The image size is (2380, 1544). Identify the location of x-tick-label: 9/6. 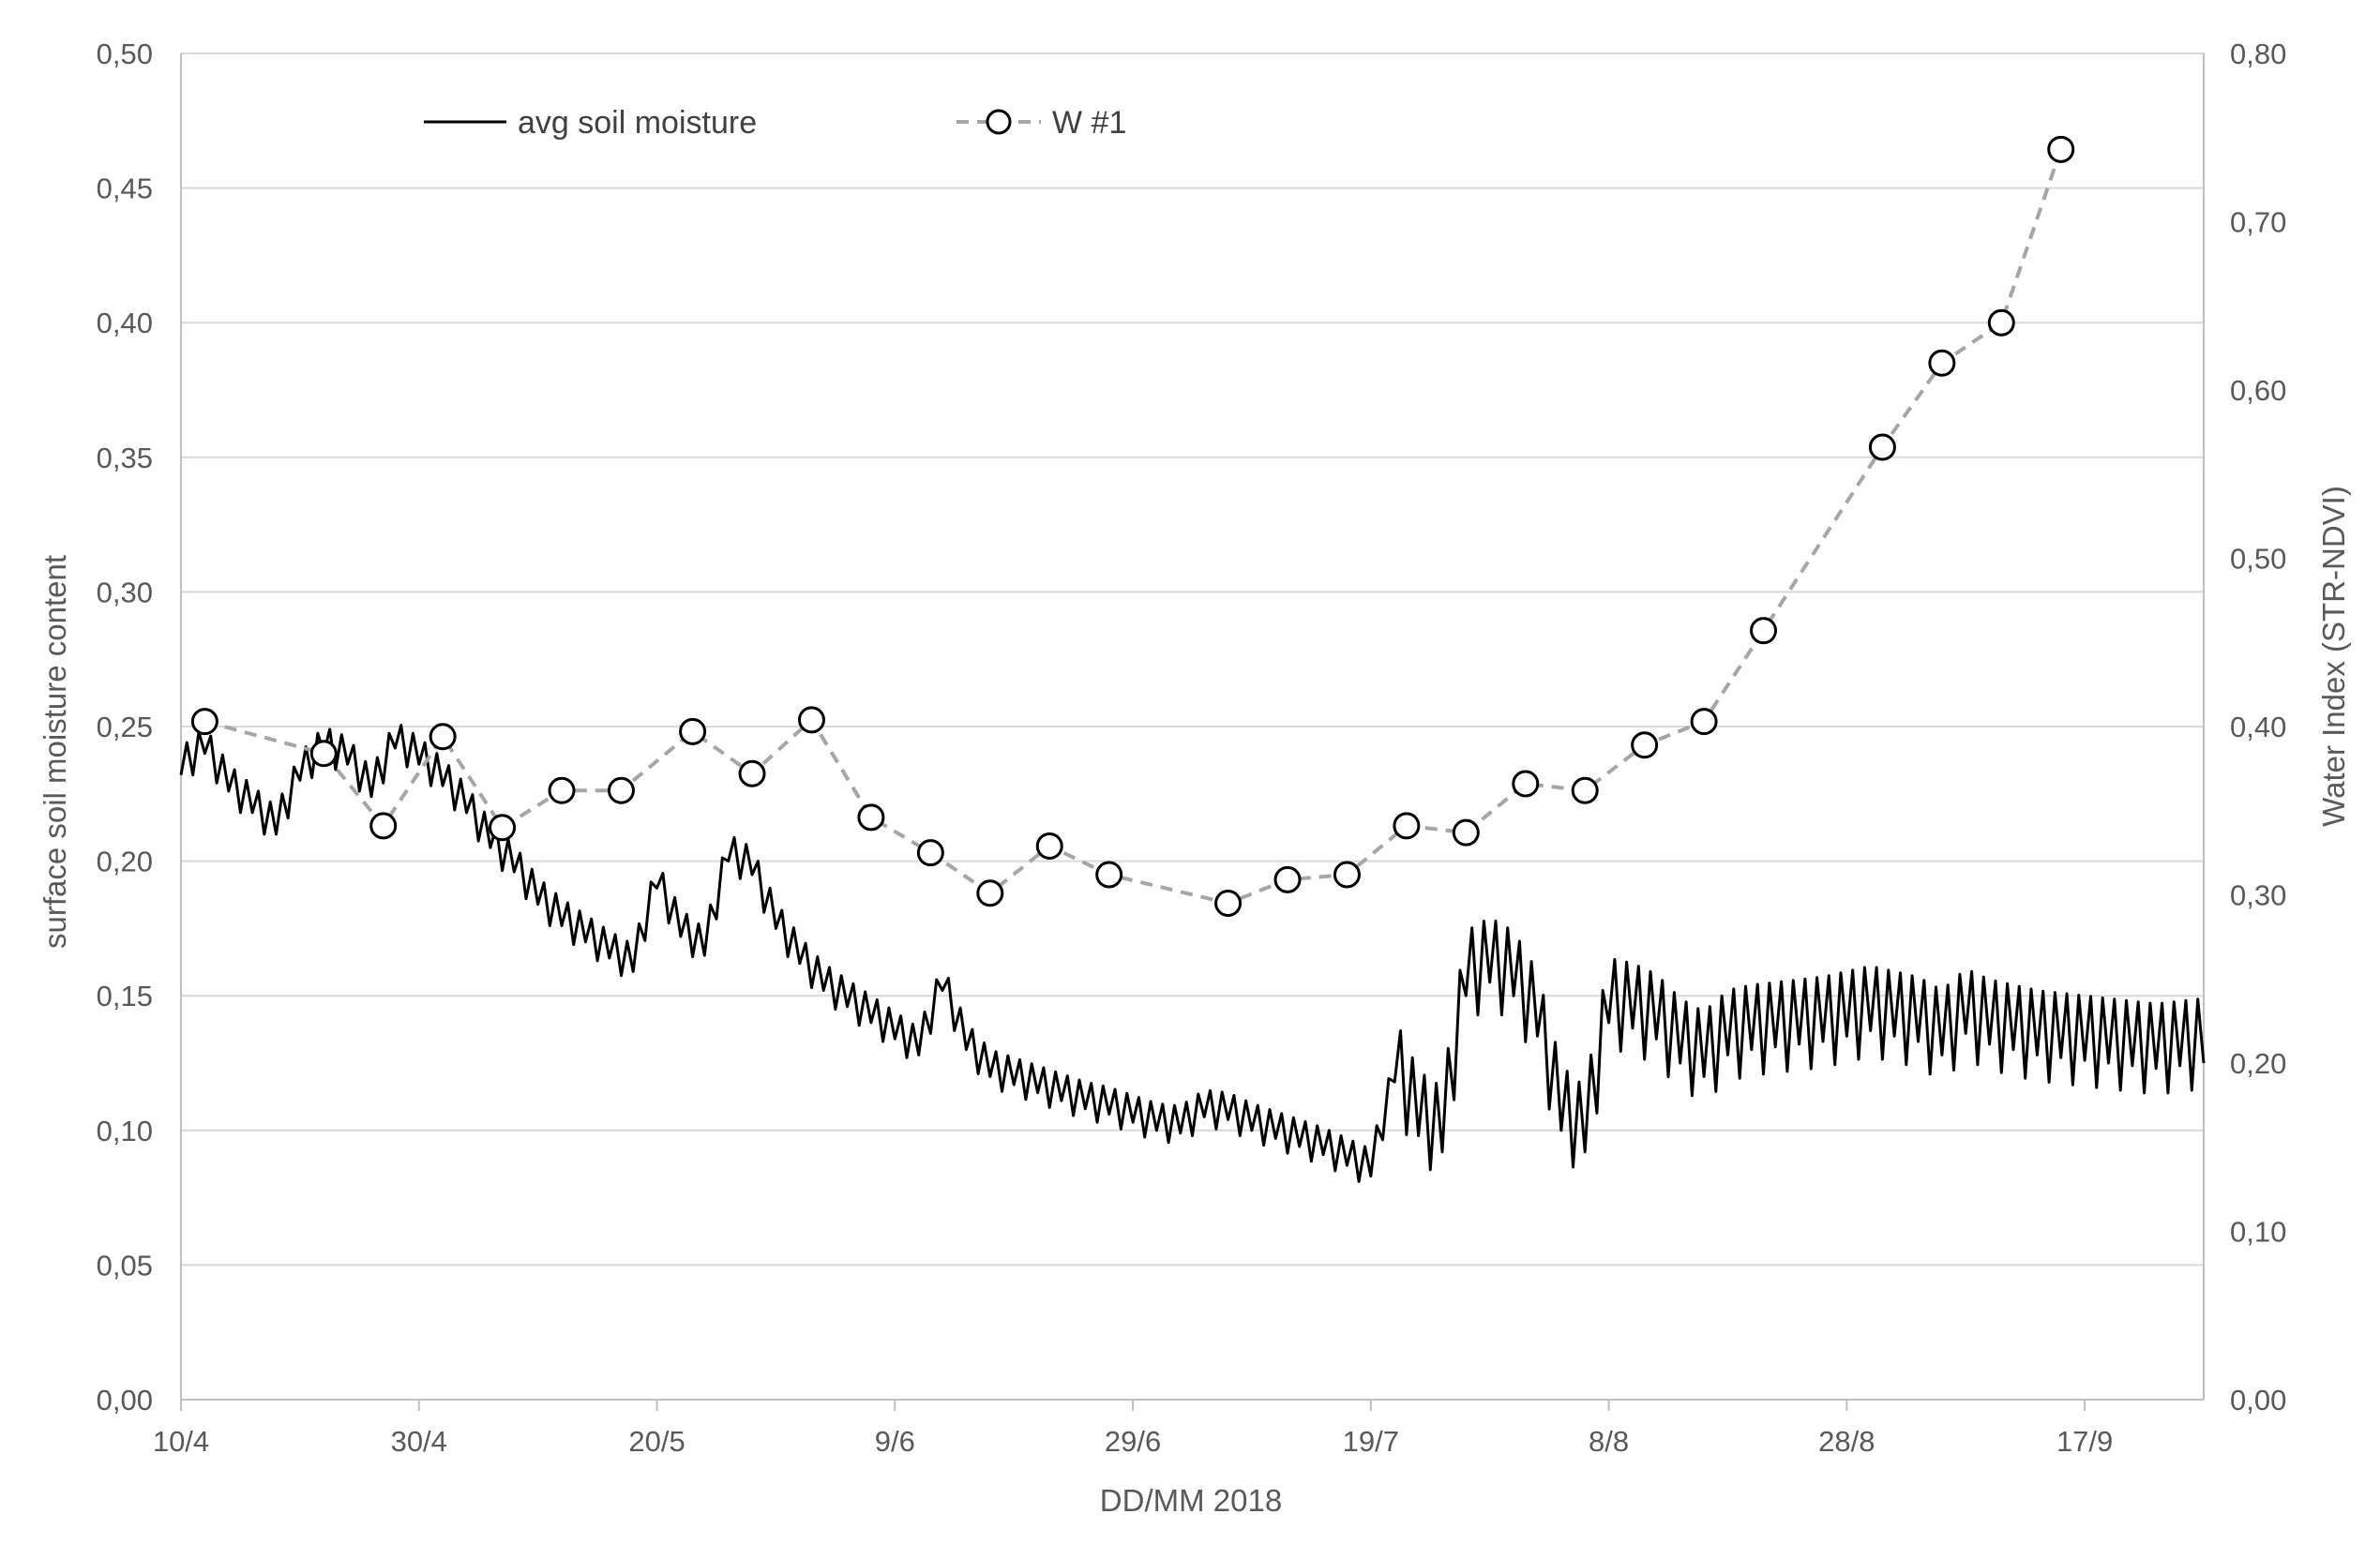
(895, 1441).